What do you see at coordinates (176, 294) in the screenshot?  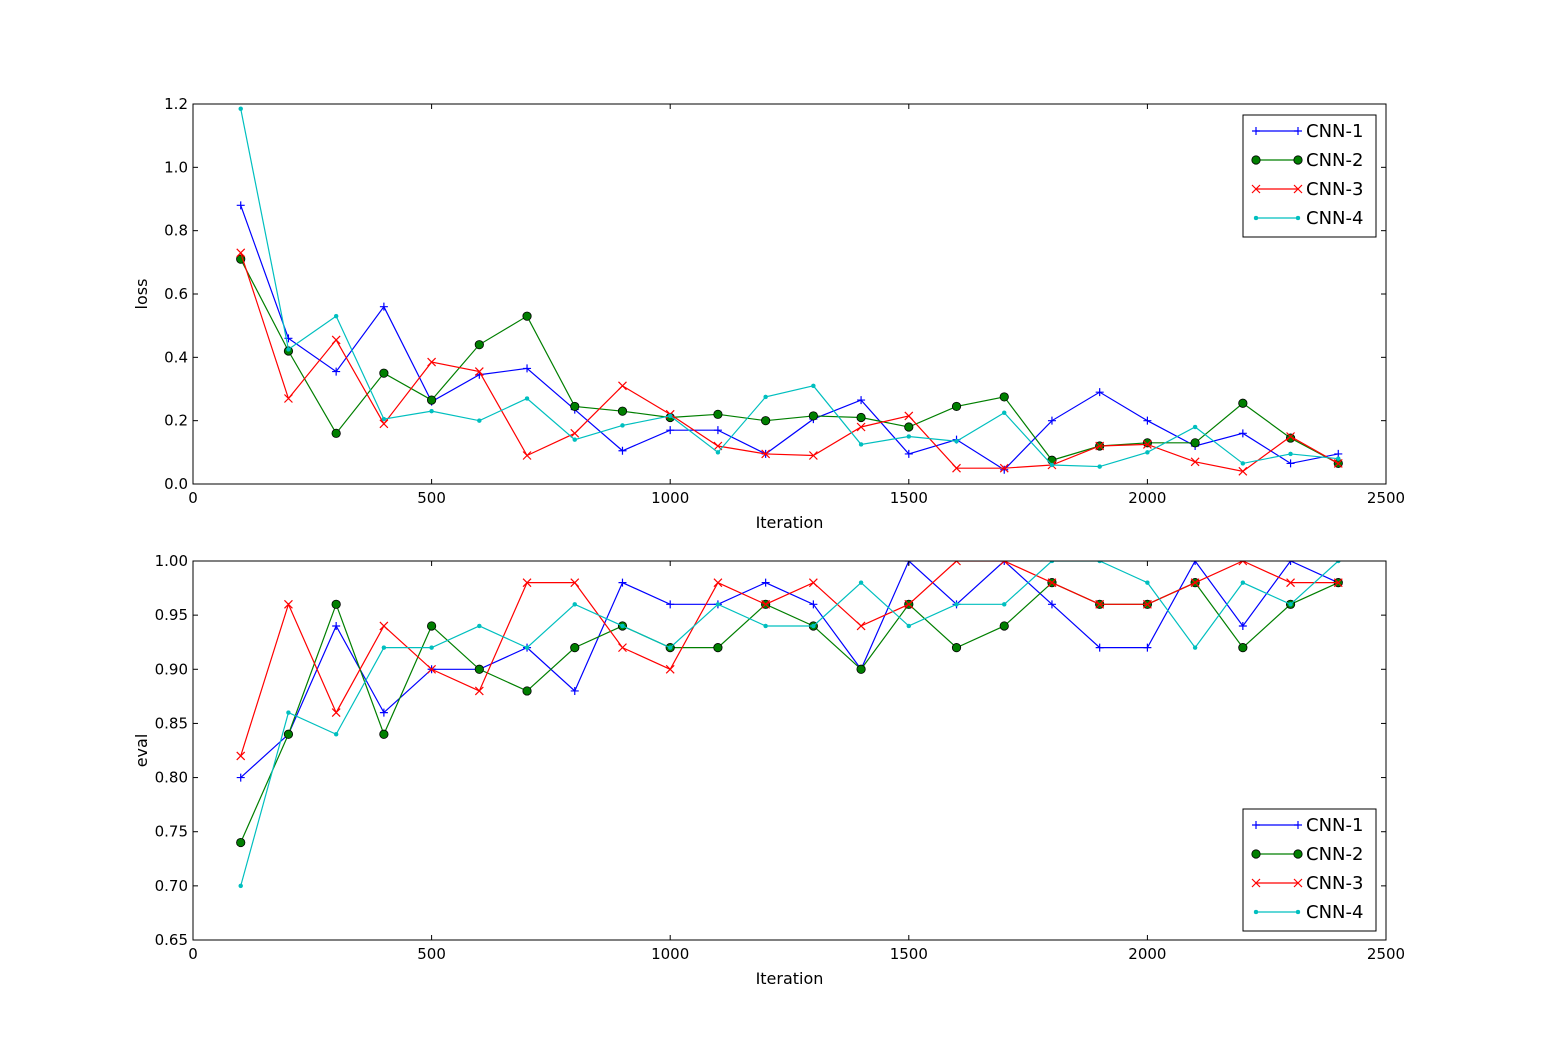 I see `y-tick-label: 0.6` at bounding box center [176, 294].